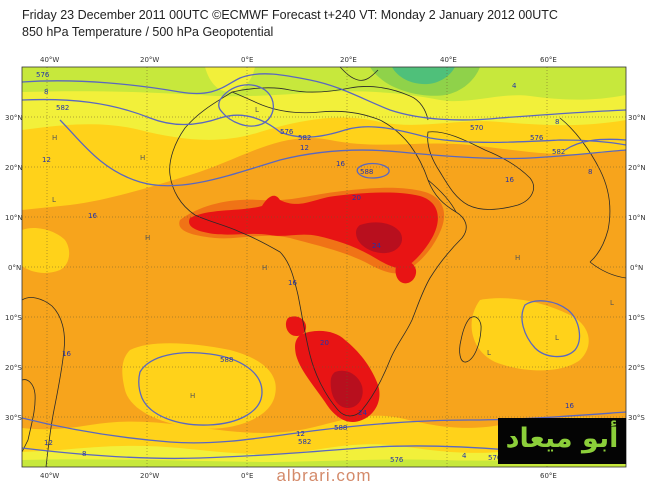  Describe the element at coordinates (448, 60) in the screenshot. I see `longitude-label: 40°E` at that location.